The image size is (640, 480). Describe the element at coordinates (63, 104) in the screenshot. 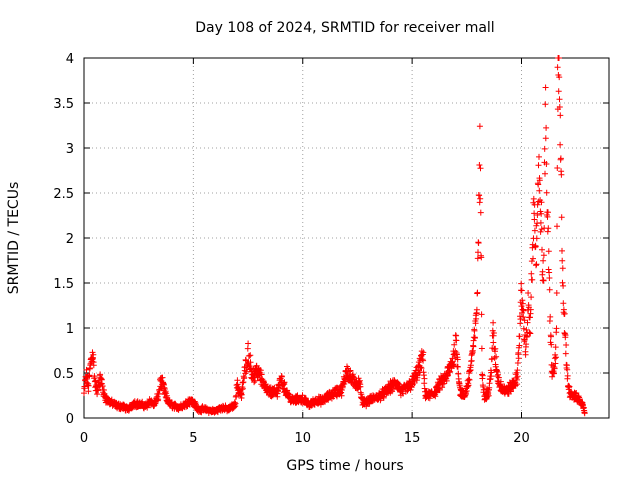

I see `y-tick-label: 3.5` at that location.